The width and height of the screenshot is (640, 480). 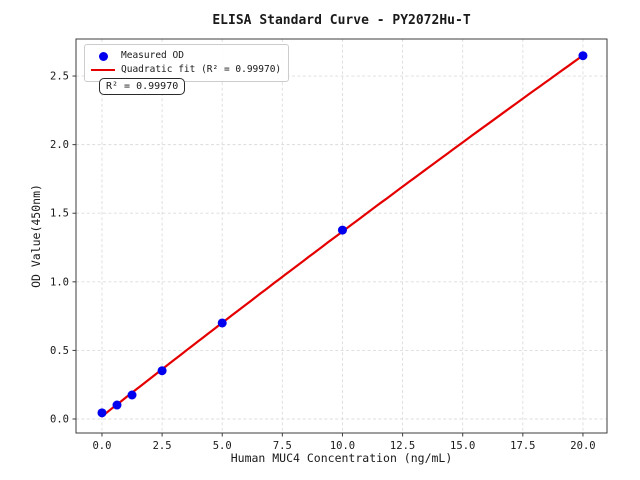 I want to click on y-tick-label: 2.0, so click(x=59, y=145).